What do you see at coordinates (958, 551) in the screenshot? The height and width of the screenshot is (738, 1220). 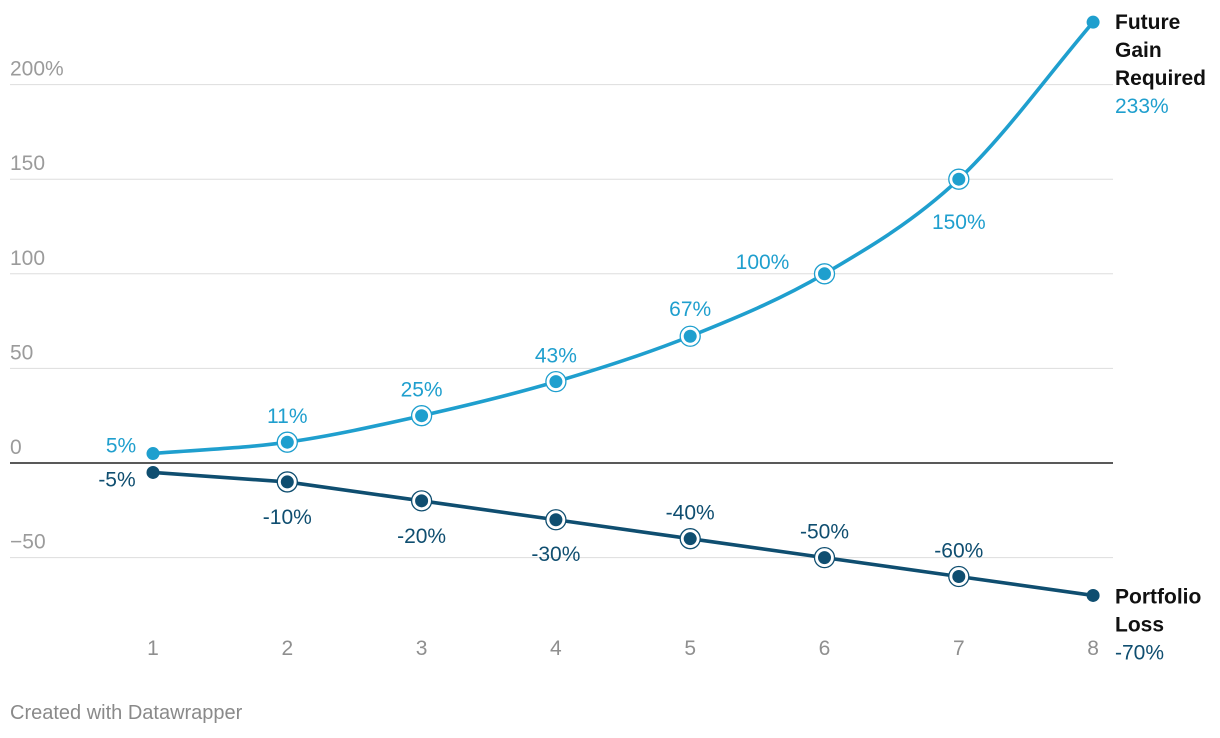 I see `portfolio-loss-data-label: -60%` at bounding box center [958, 551].